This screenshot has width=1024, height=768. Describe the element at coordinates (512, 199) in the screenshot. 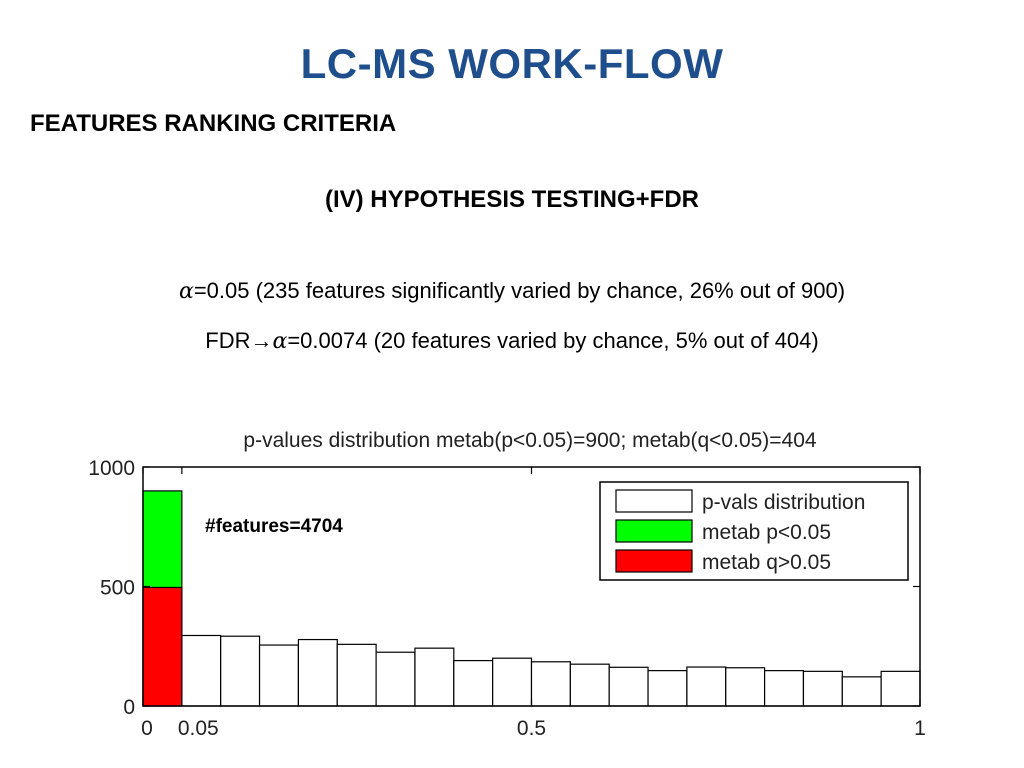

I see `section-heading: (IV) HYPOTHESIS TESTING+FDR` at that location.